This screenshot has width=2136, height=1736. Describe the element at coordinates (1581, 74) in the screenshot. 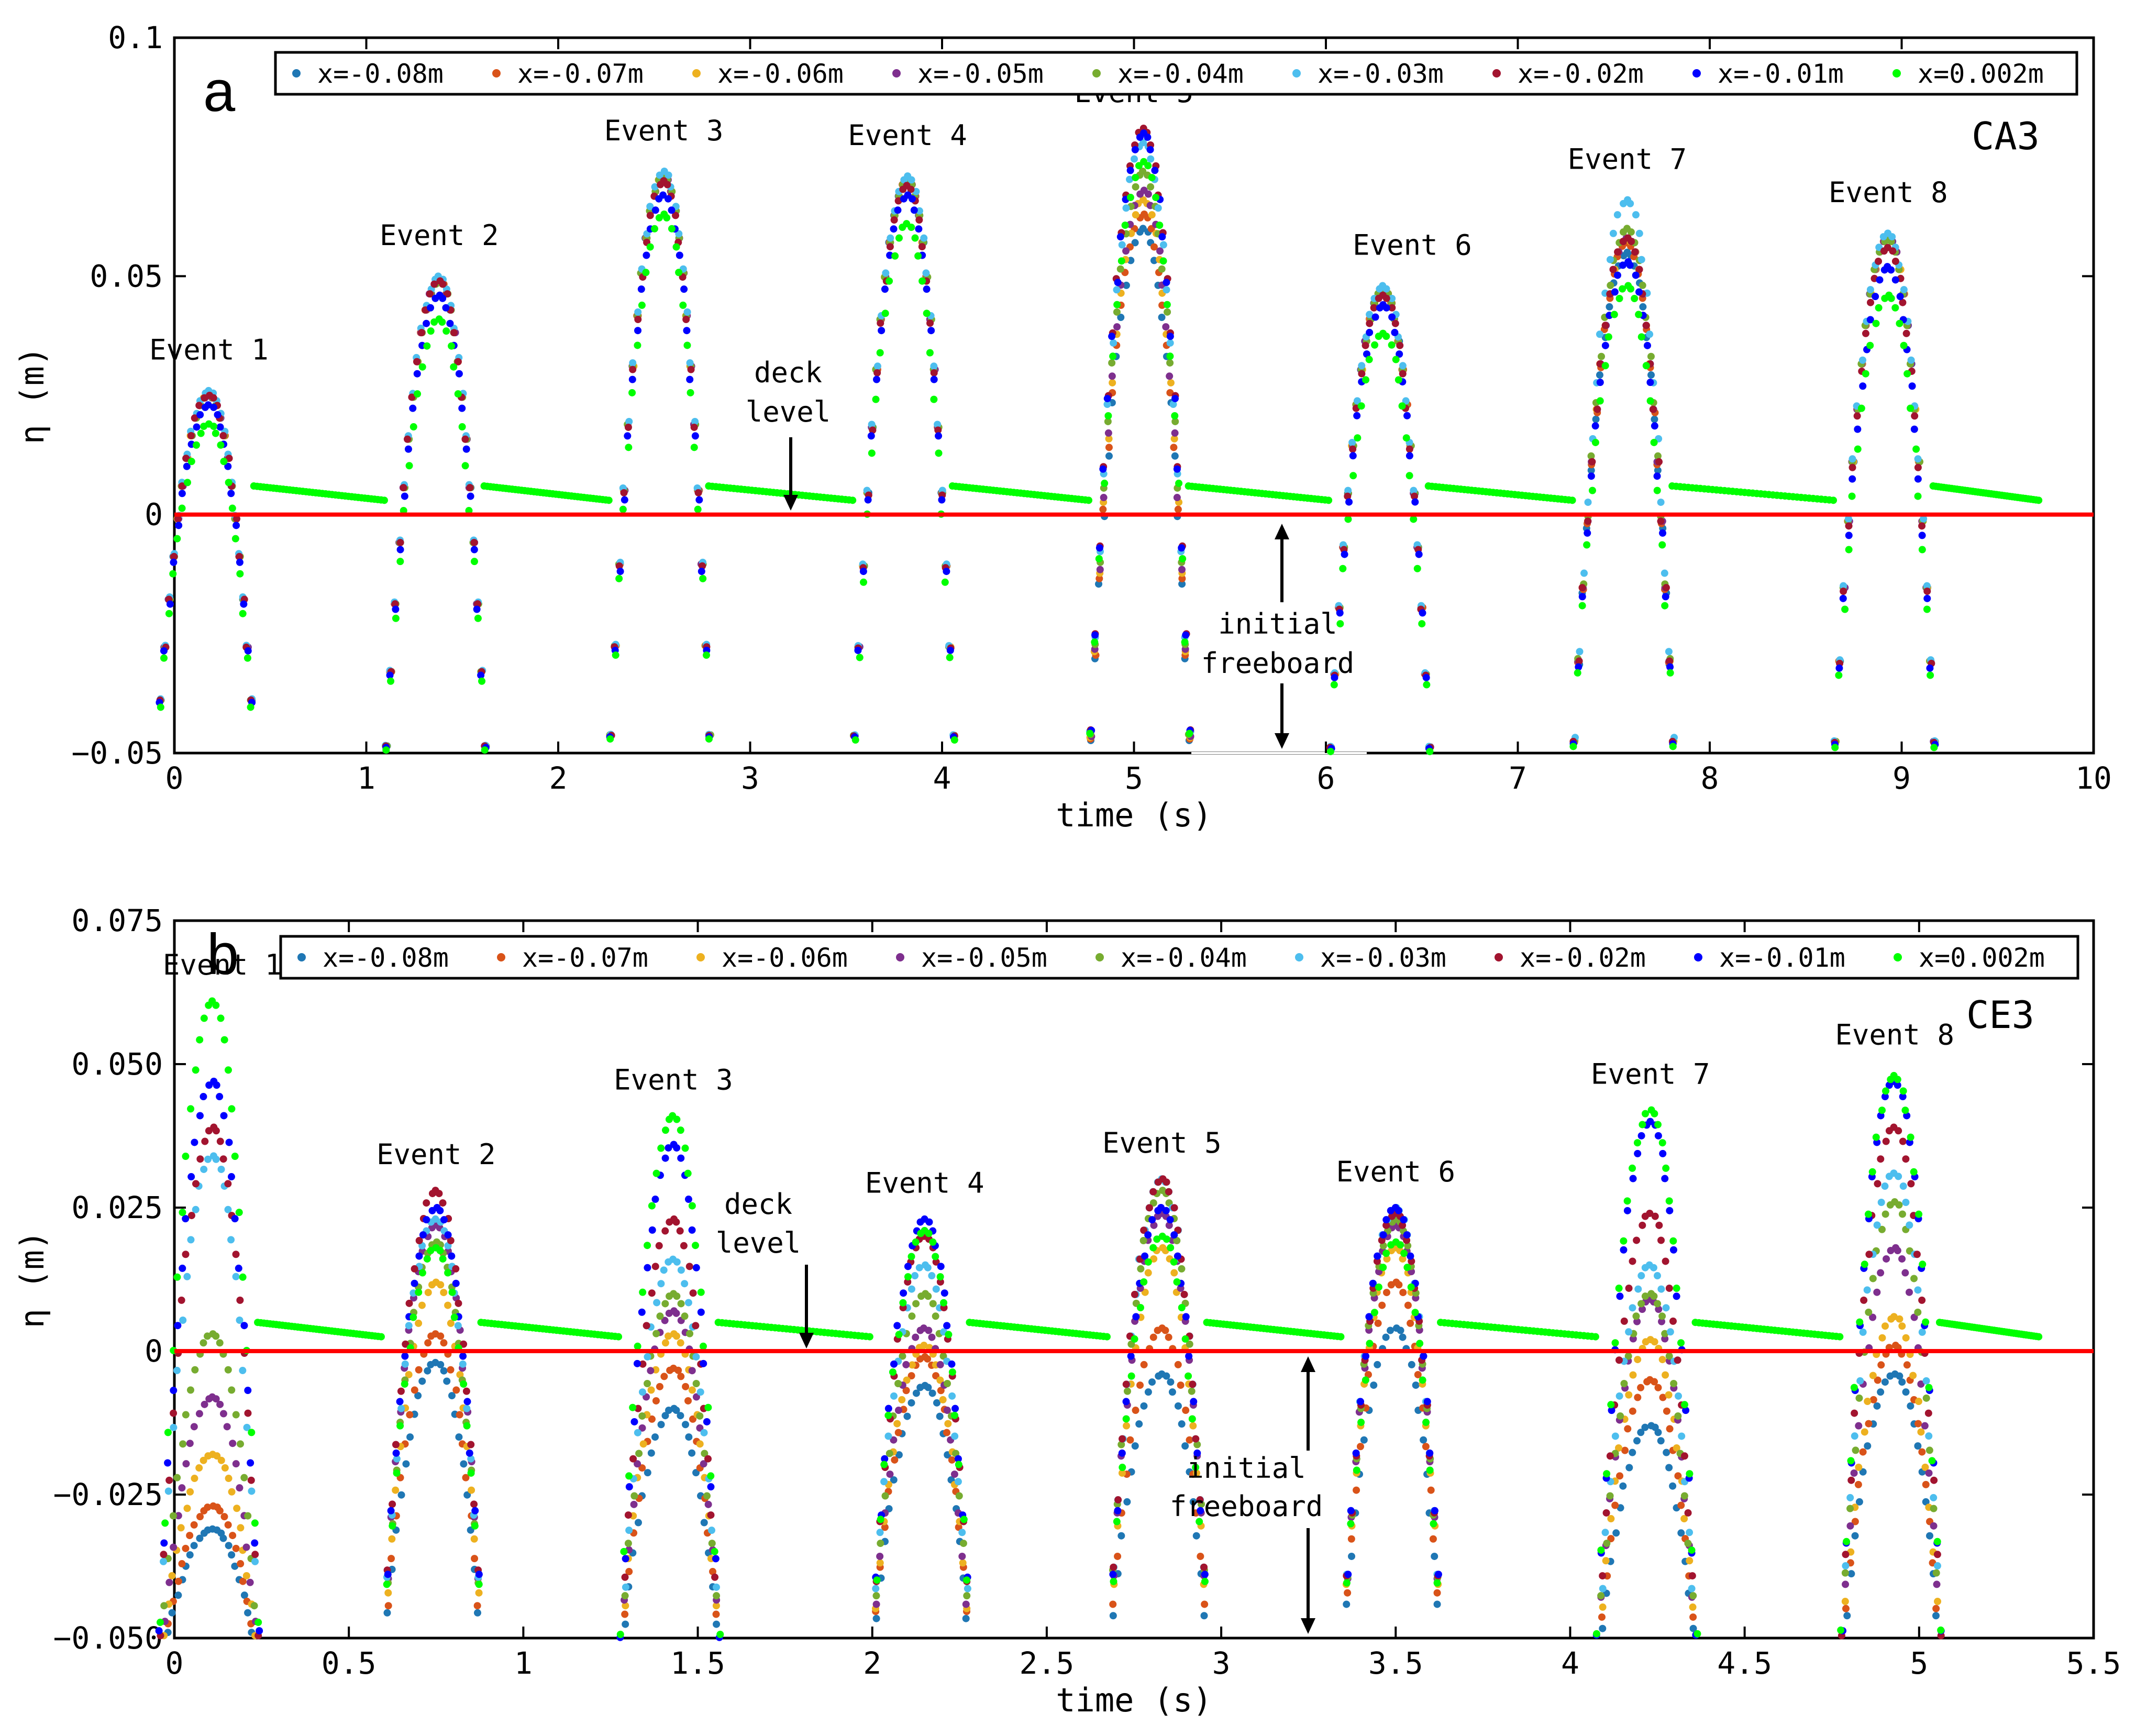

I see `legend-entry: x=-0.02m` at that location.